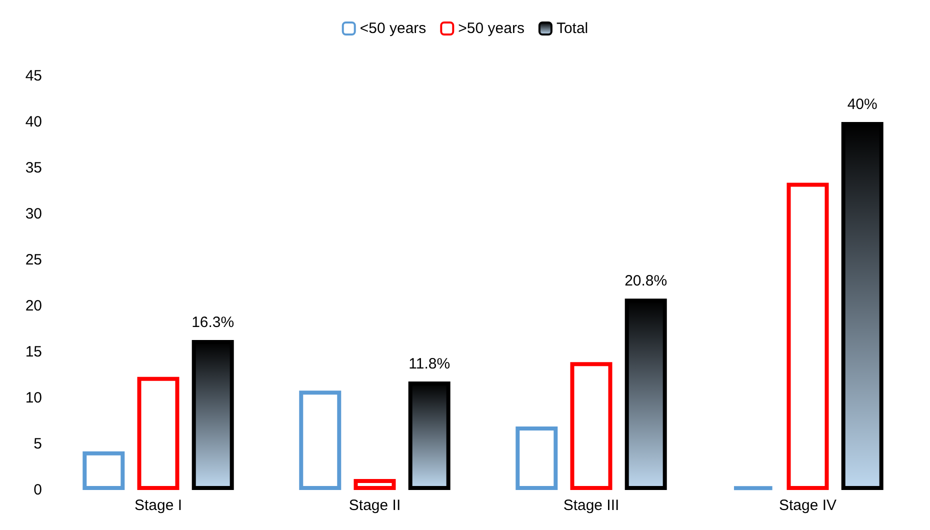 The height and width of the screenshot is (530, 930). I want to click on x-tick-label: Stage III, so click(591, 505).